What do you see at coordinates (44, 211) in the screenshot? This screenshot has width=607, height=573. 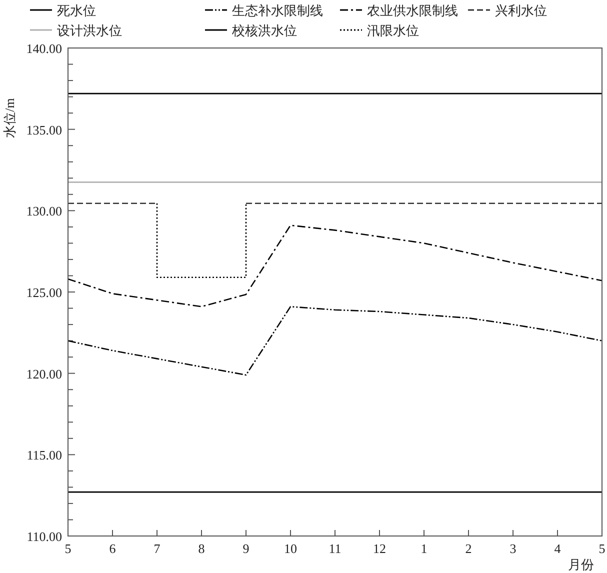 I see `y-tick-label: 130.00` at bounding box center [44, 211].